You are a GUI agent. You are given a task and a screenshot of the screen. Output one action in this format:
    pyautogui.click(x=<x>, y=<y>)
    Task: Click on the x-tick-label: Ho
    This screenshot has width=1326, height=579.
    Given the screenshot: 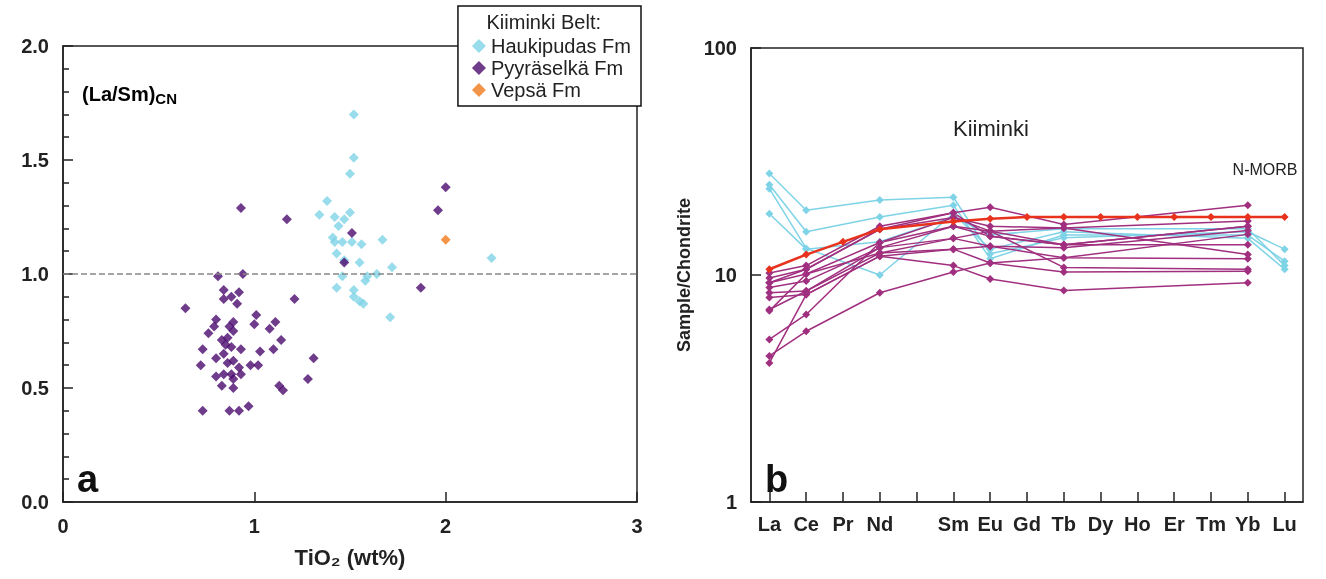 What is the action you would take?
    pyautogui.click(x=1137, y=524)
    